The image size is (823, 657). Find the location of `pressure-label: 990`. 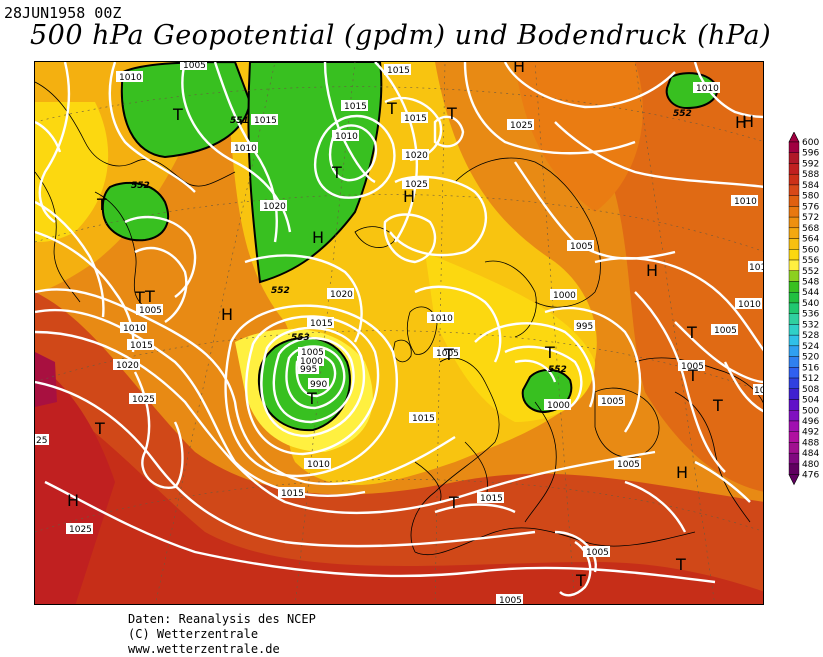

pressure-label: 990 is located at coordinates (318, 384).